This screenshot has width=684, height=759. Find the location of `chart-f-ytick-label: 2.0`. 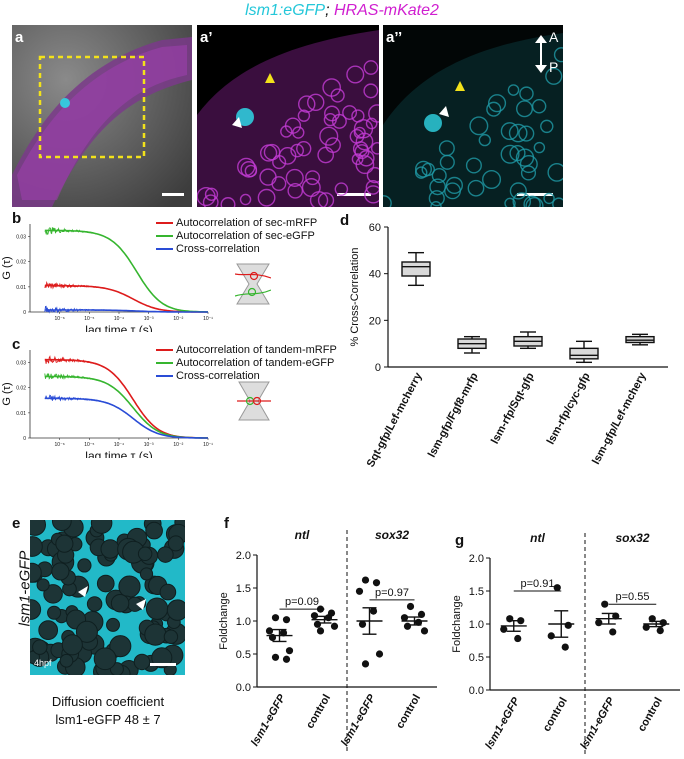

chart-f-ytick-label: 2.0 is located at coordinates (243, 556).